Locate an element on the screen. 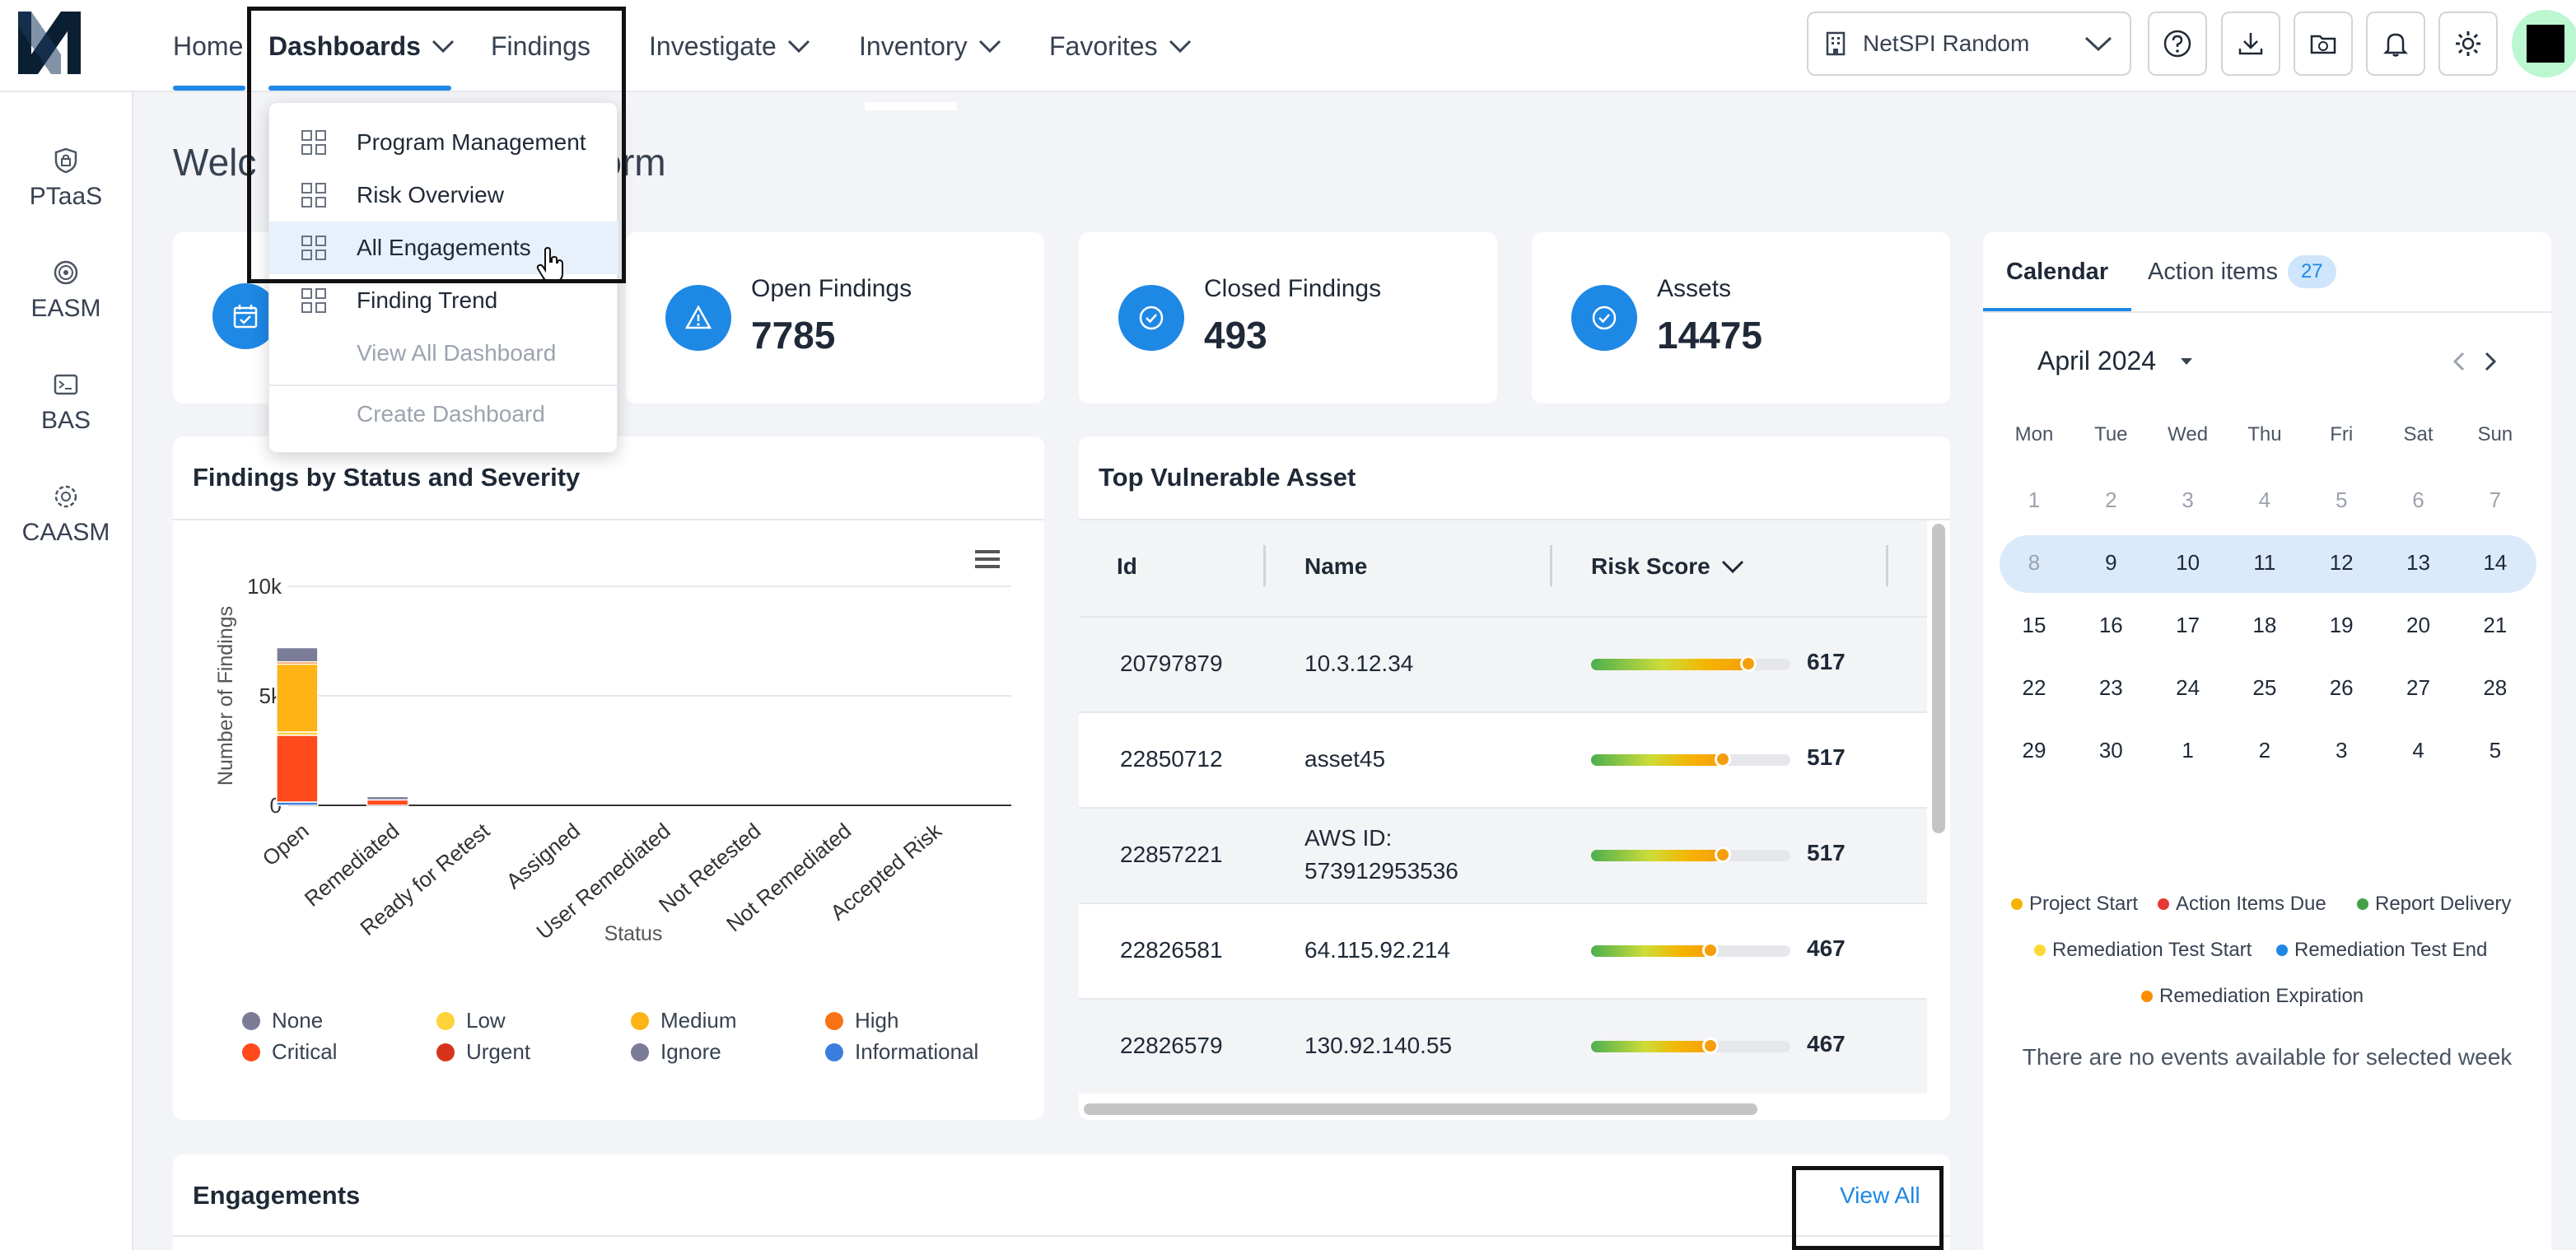 This screenshot has height=1250, width=2576. table-row: 20797879 10.3.12.34 617 is located at coordinates (1503, 663).